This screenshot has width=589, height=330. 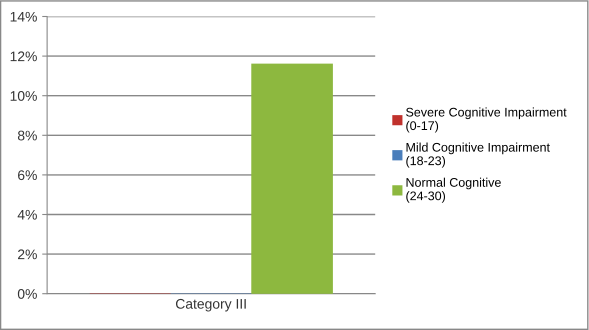 What do you see at coordinates (27, 294) in the screenshot?
I see `y-tick-label: 0%` at bounding box center [27, 294].